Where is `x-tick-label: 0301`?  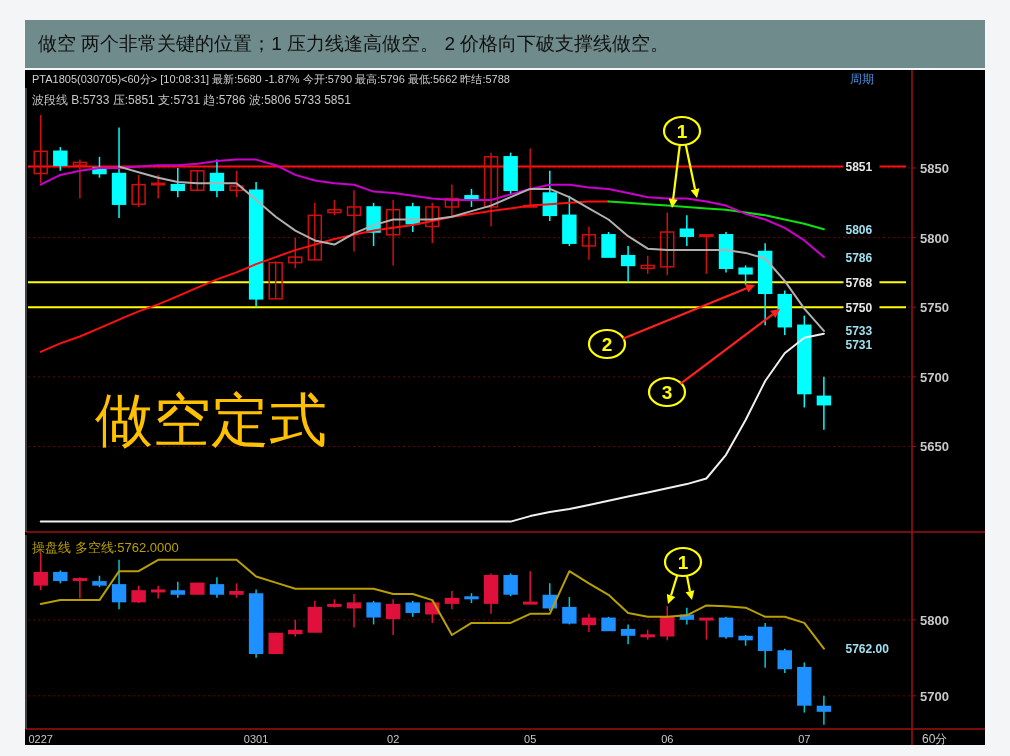
x-tick-label: 0301 is located at coordinates (256, 739).